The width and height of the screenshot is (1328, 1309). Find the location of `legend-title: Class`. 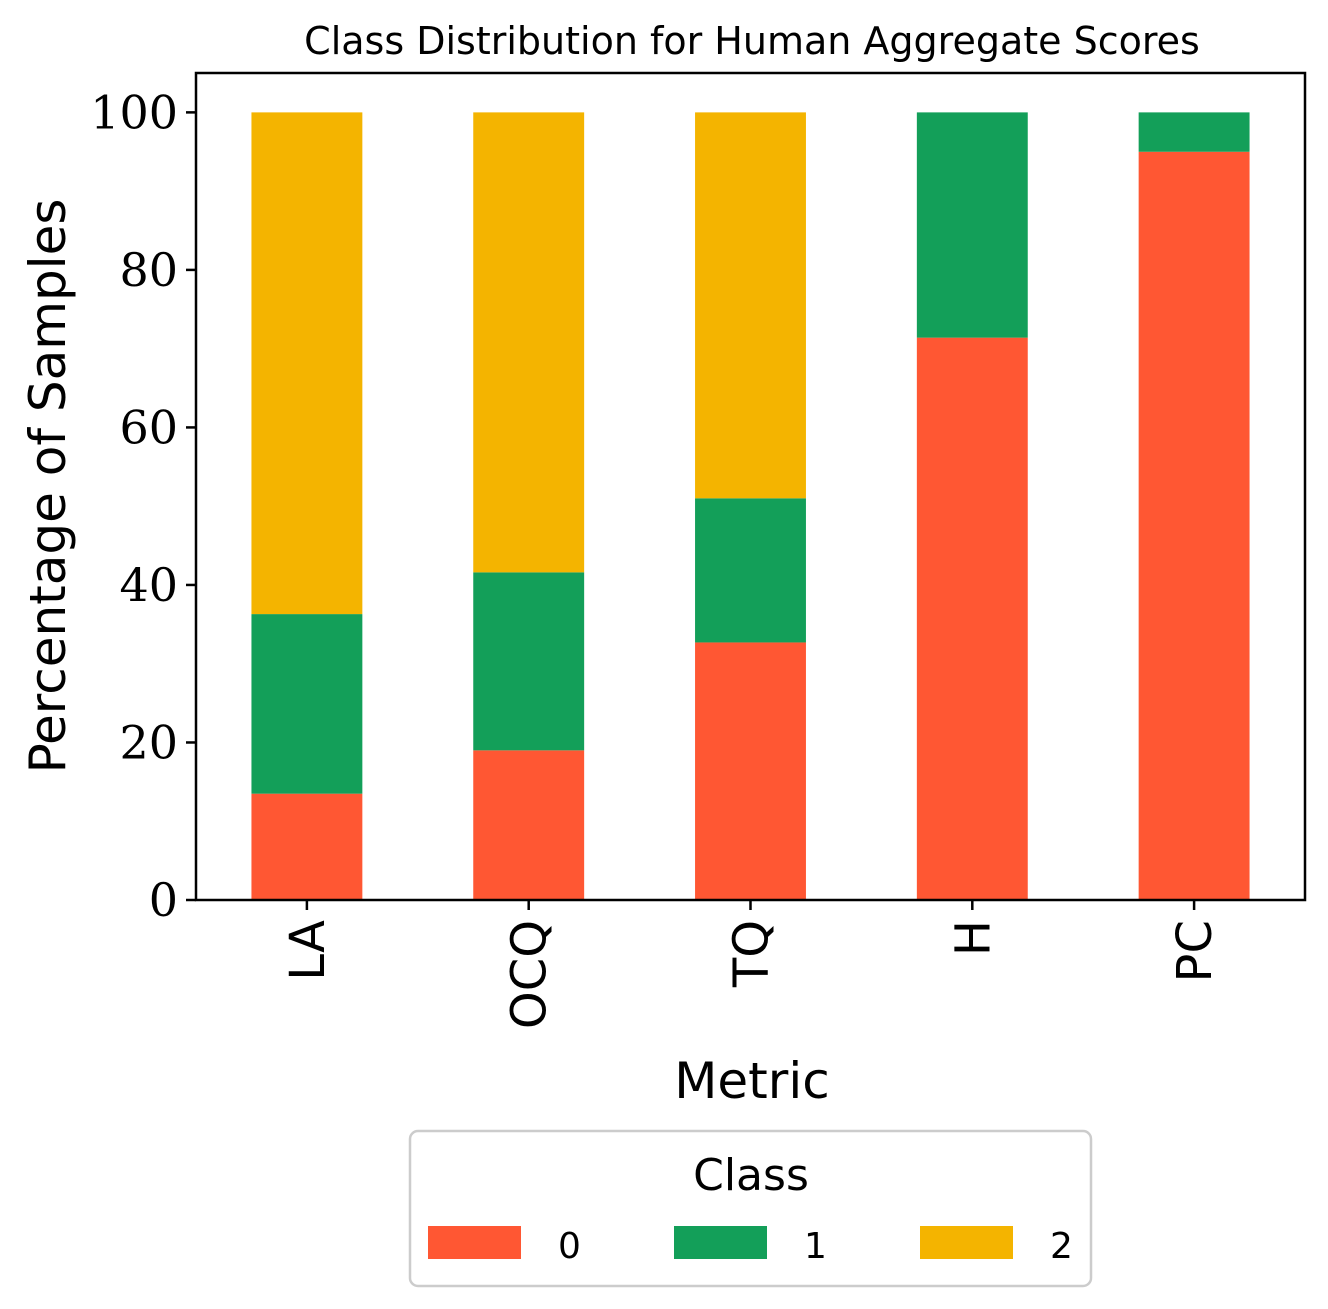

legend-title: Class is located at coordinates (751, 1175).